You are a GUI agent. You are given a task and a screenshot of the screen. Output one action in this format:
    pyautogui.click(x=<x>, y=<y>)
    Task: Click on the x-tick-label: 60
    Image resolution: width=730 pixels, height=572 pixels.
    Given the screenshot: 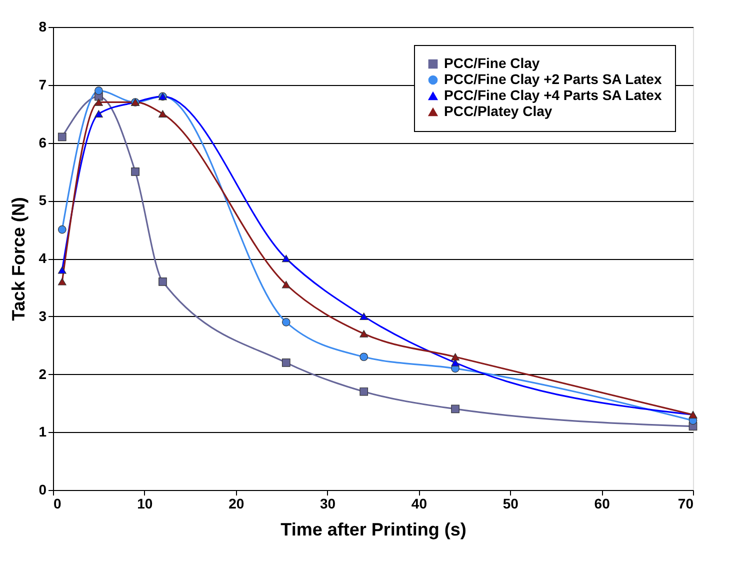 What is the action you would take?
    pyautogui.click(x=602, y=504)
    